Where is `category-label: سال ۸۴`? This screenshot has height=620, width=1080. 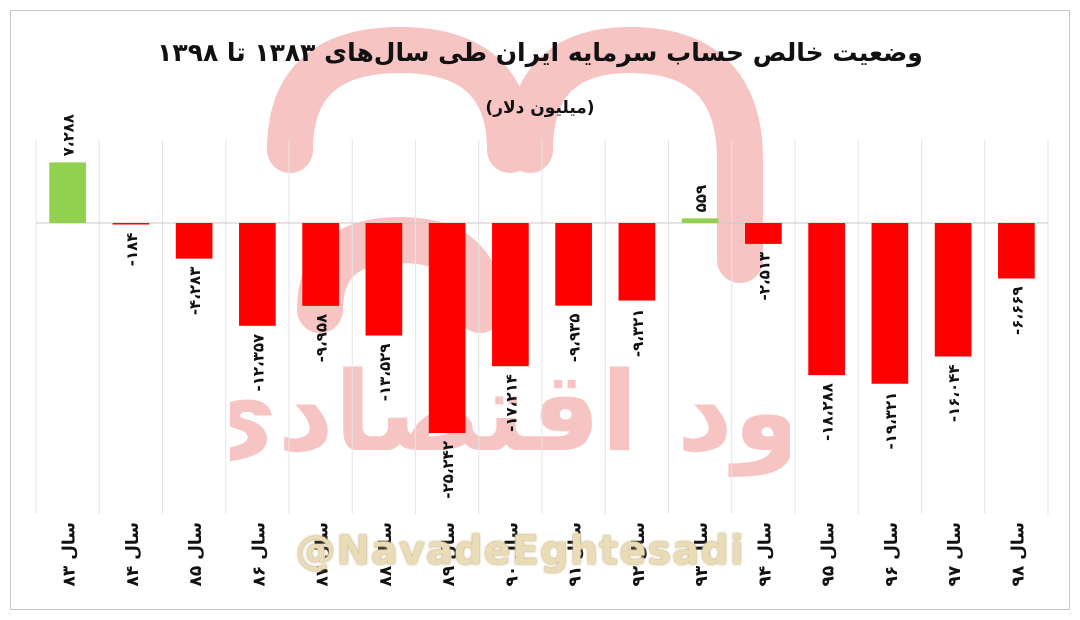 category-label: سال ۸۴ is located at coordinates (133, 554).